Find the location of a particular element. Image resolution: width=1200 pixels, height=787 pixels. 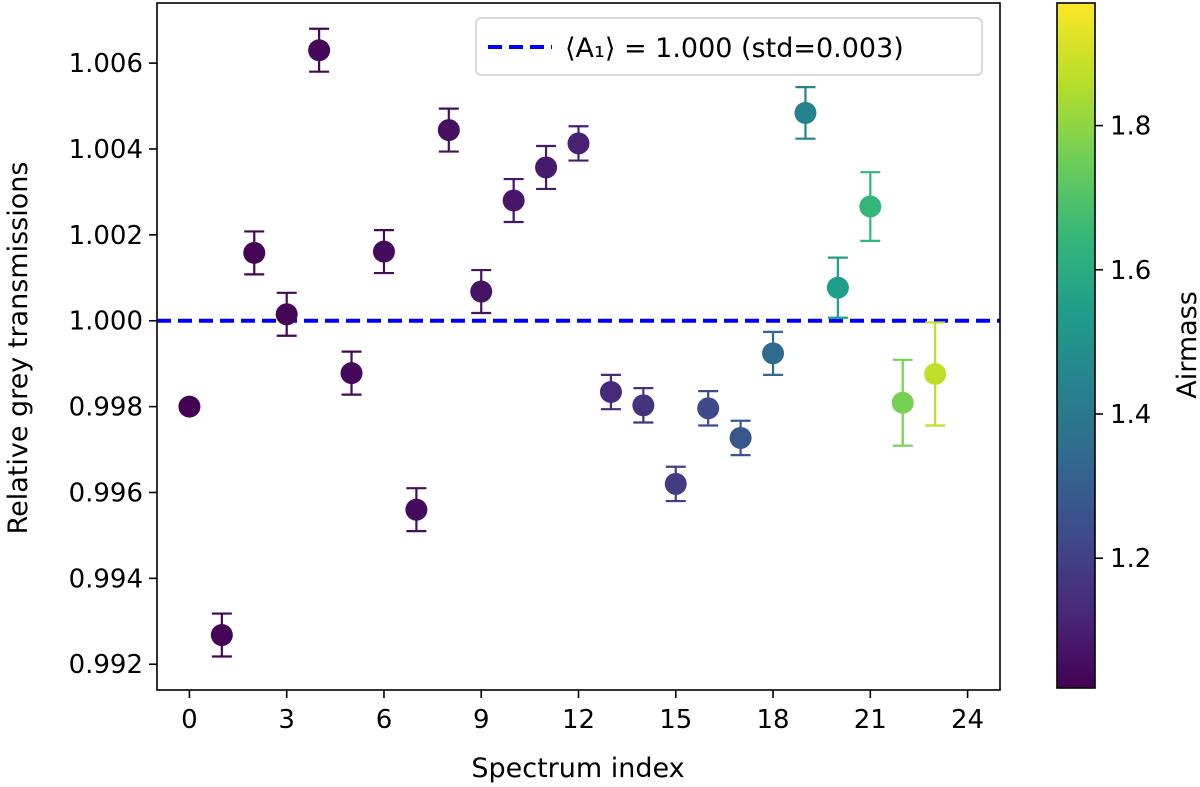

x-tick-label: 12 is located at coordinates (578, 720).